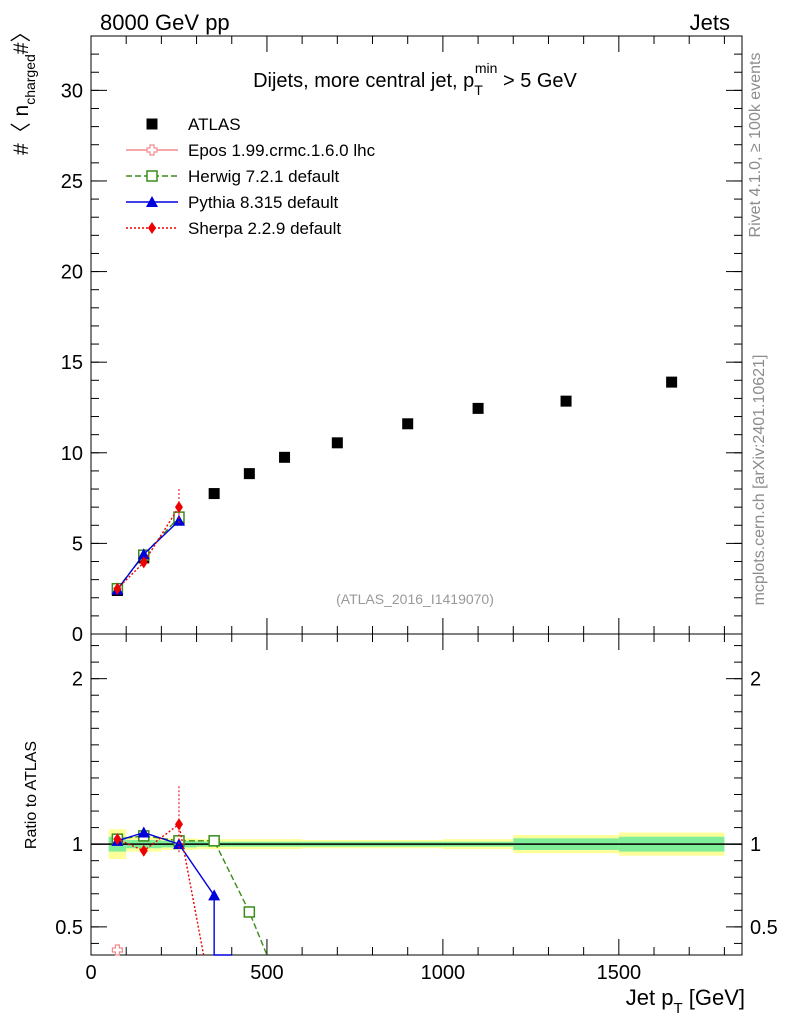 The width and height of the screenshot is (786, 1024). What do you see at coordinates (31, 795) in the screenshot?
I see `ratio-y-axis-label: Ratio to ATLAS` at bounding box center [31, 795].